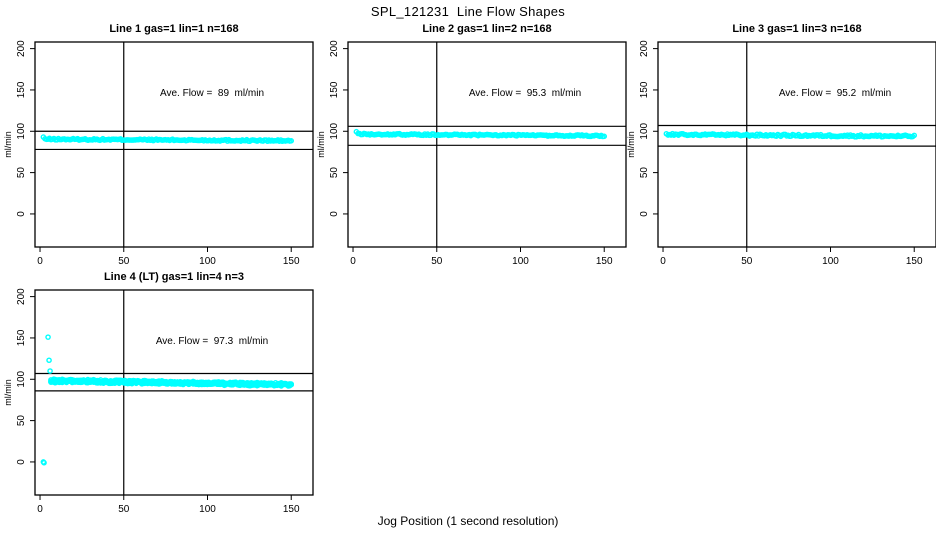 This screenshot has width=936, height=540. I want to click on plot-area-line-2: 0 50 100 150 200 0 50 100 150 ml/min, so click(471, 153).